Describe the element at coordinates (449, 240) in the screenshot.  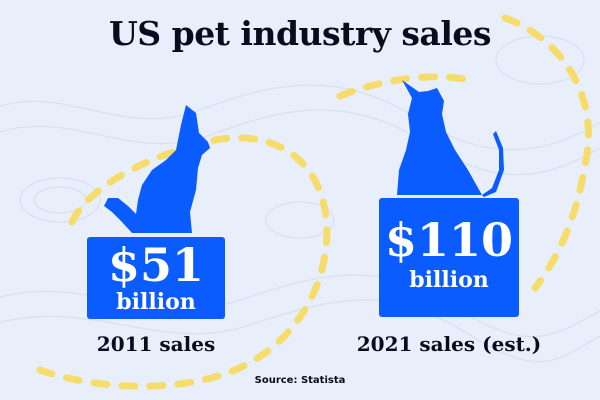
I see `value-label-2021: $110` at that location.